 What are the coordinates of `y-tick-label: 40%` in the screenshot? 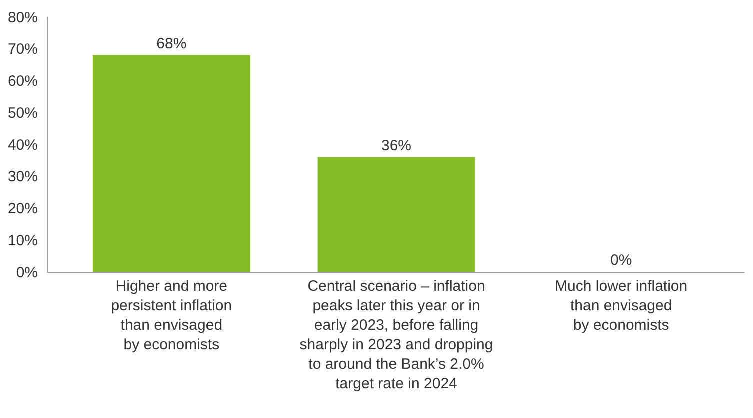 It's located at (23, 145).